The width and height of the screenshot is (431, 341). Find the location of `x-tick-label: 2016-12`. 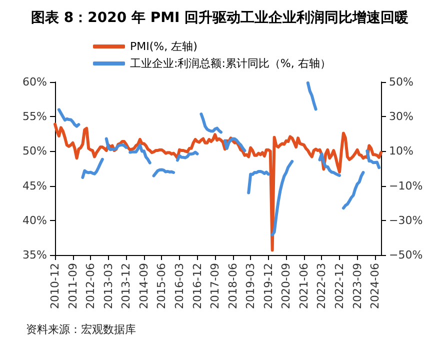

x-tick-label: 2016-12 is located at coordinates (197, 286).